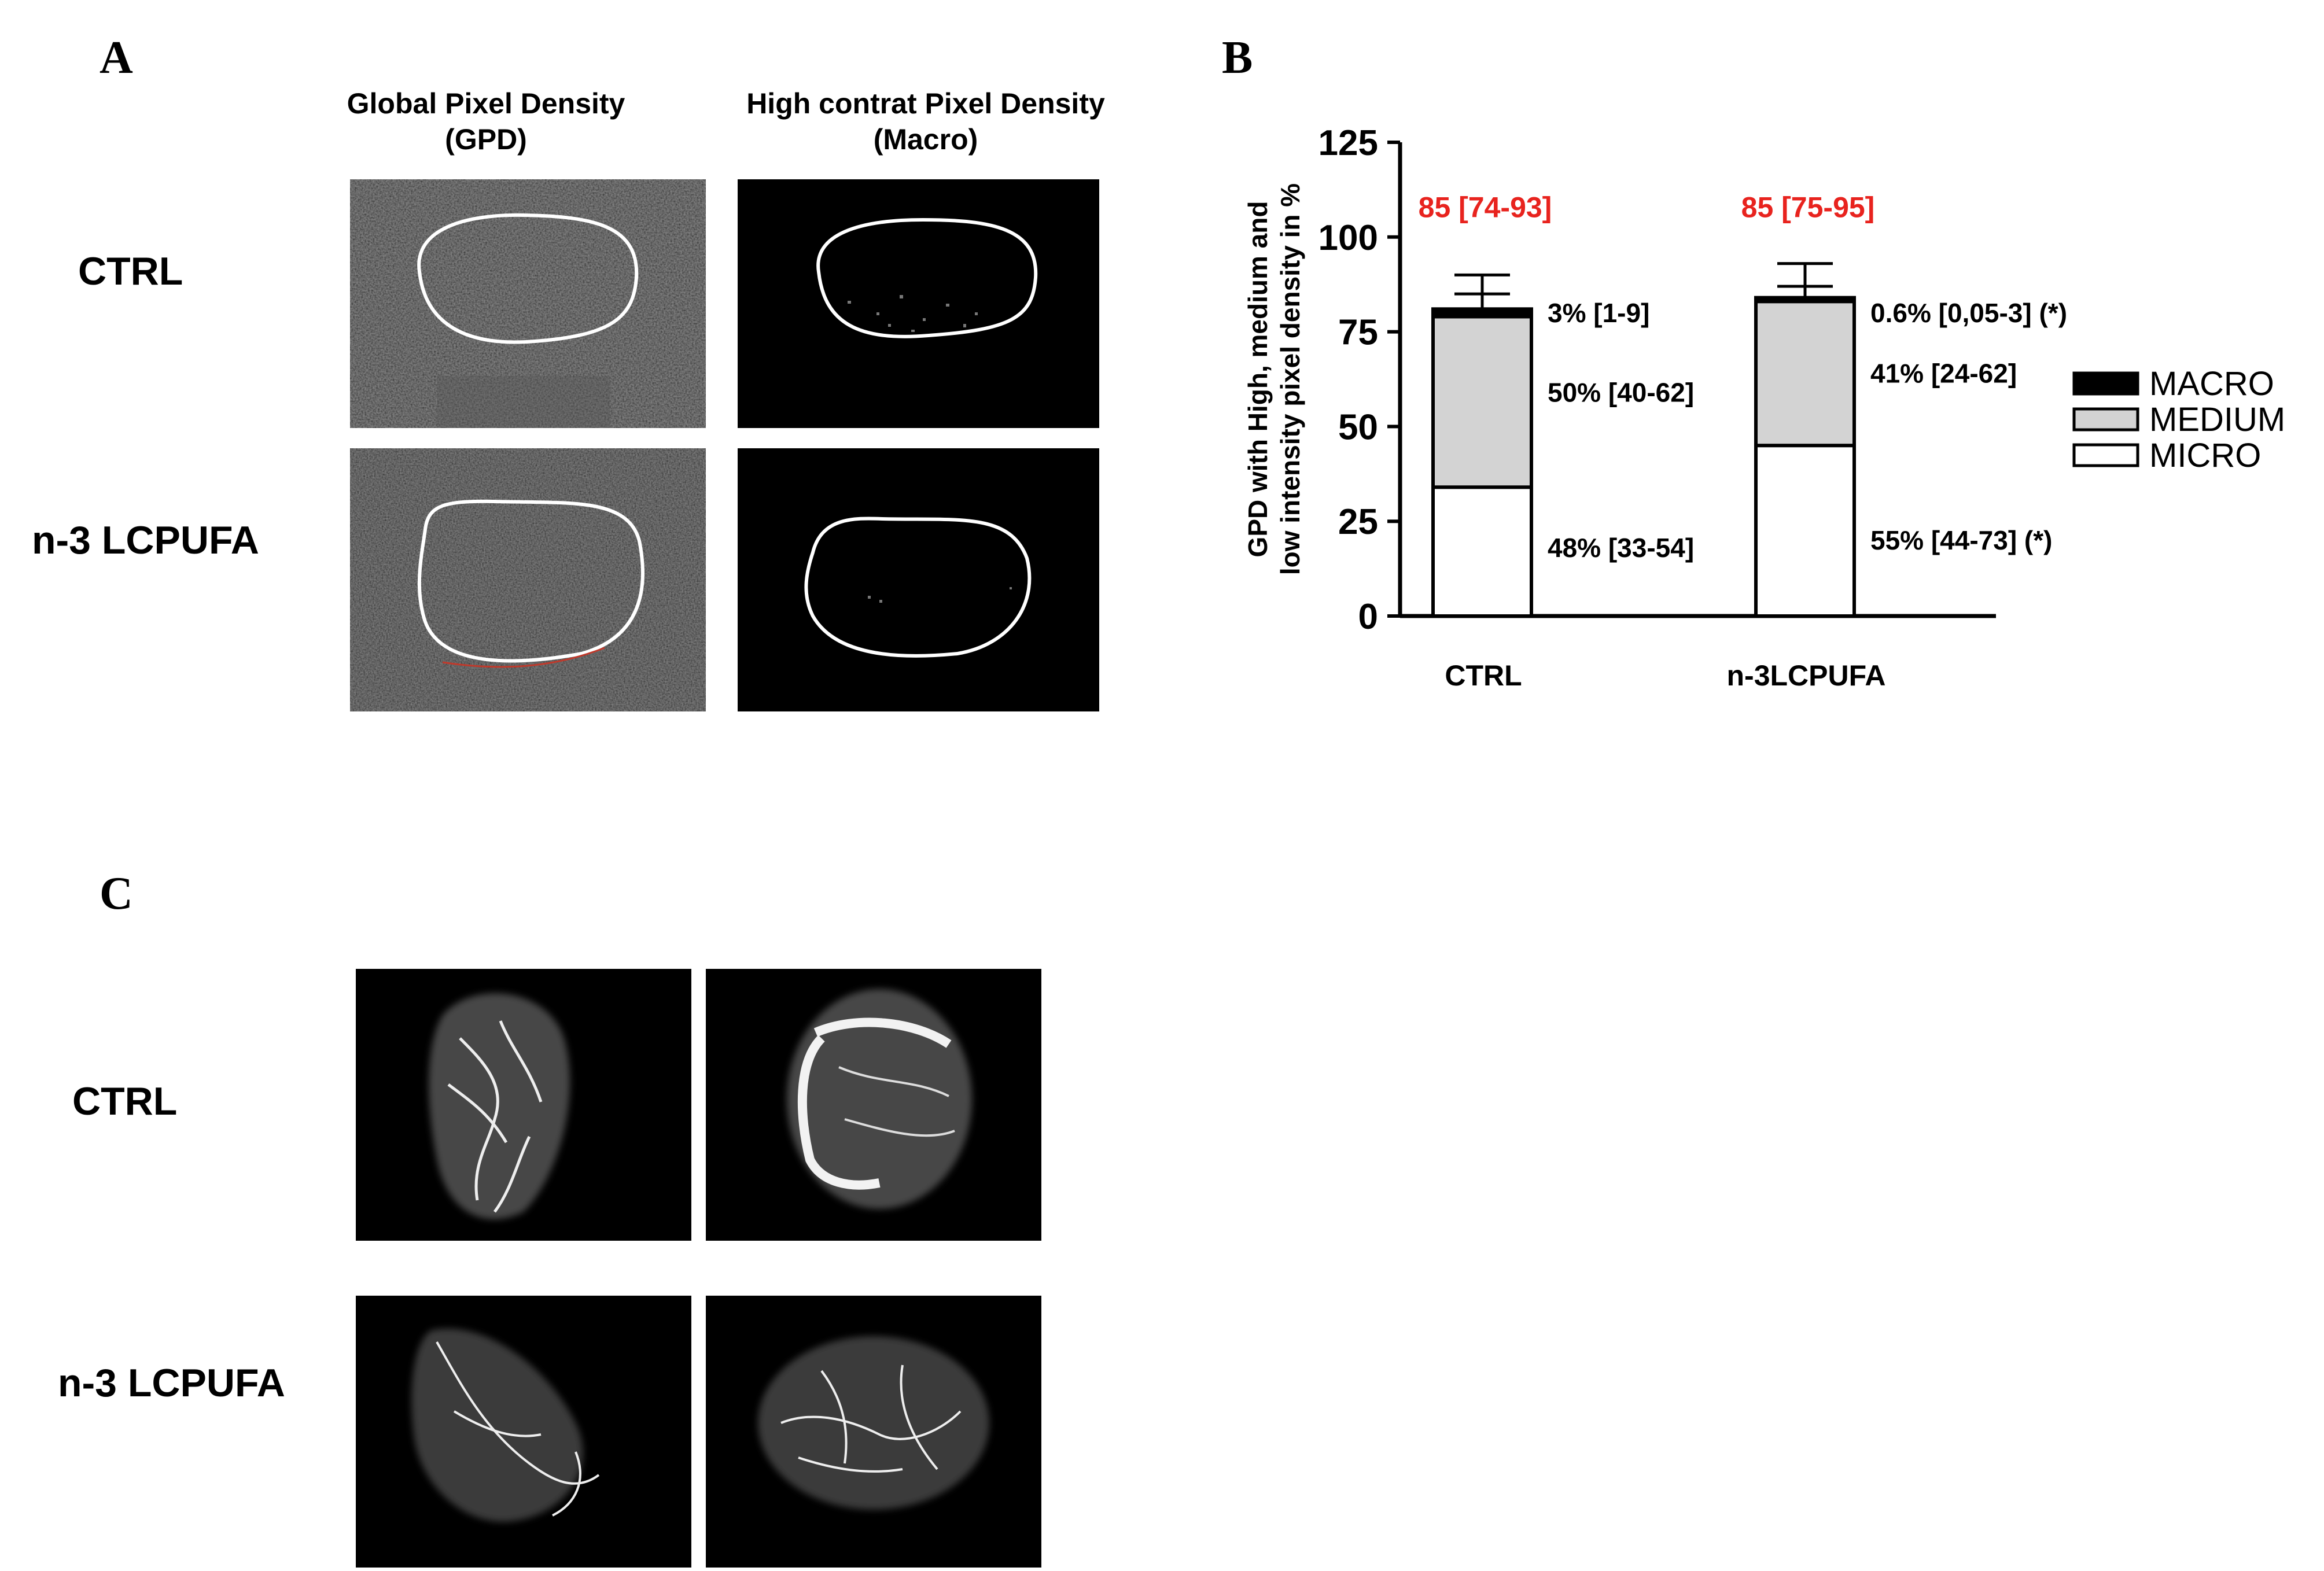 Image resolution: width=2324 pixels, height=1571 pixels. I want to click on row-label-n3-c: n-3 LCPUFA, so click(171, 1383).